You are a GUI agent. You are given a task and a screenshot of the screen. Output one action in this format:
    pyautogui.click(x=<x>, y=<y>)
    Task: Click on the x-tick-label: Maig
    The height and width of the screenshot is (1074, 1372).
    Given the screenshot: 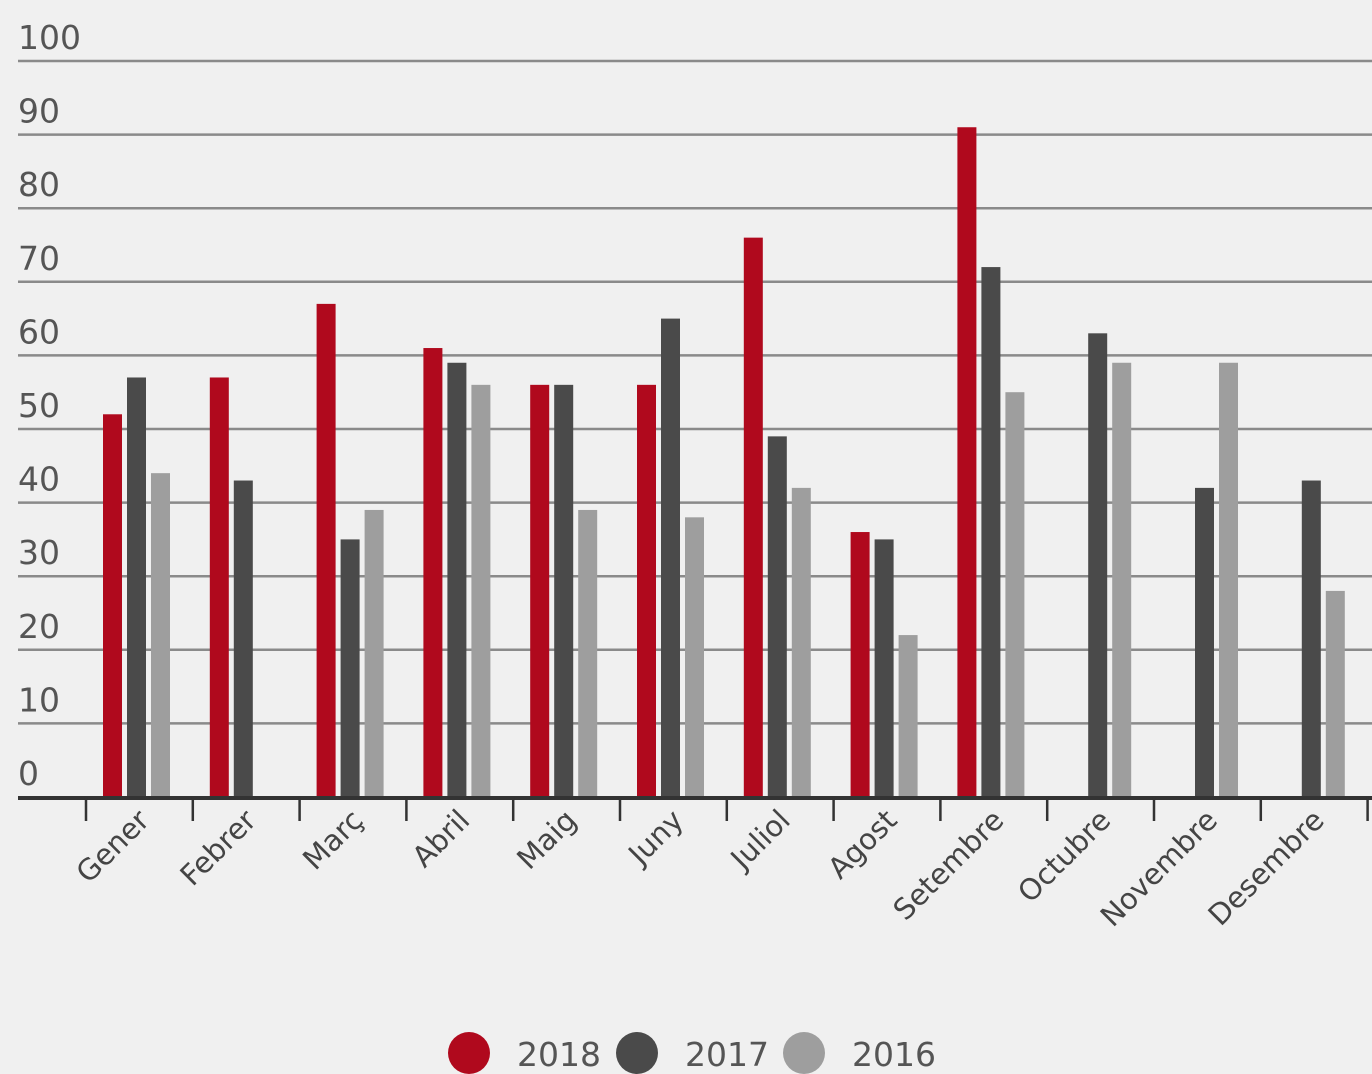 What is the action you would take?
    pyautogui.click(x=546, y=839)
    